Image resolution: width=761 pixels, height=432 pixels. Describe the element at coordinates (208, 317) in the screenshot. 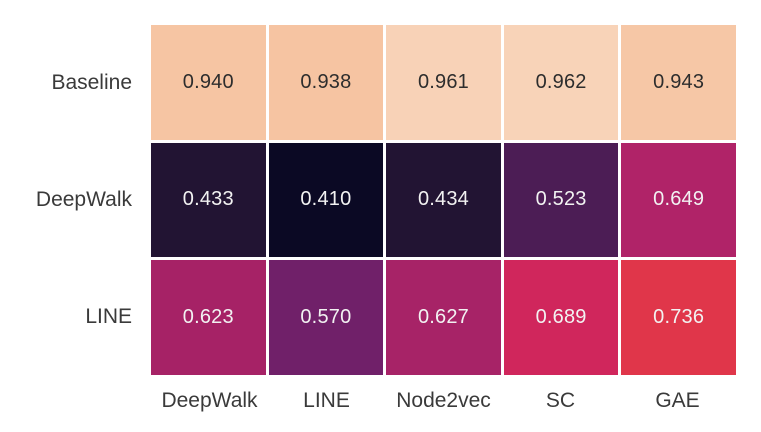

I see `heatmap-cell-line-deepwalk: 0.623` at that location.